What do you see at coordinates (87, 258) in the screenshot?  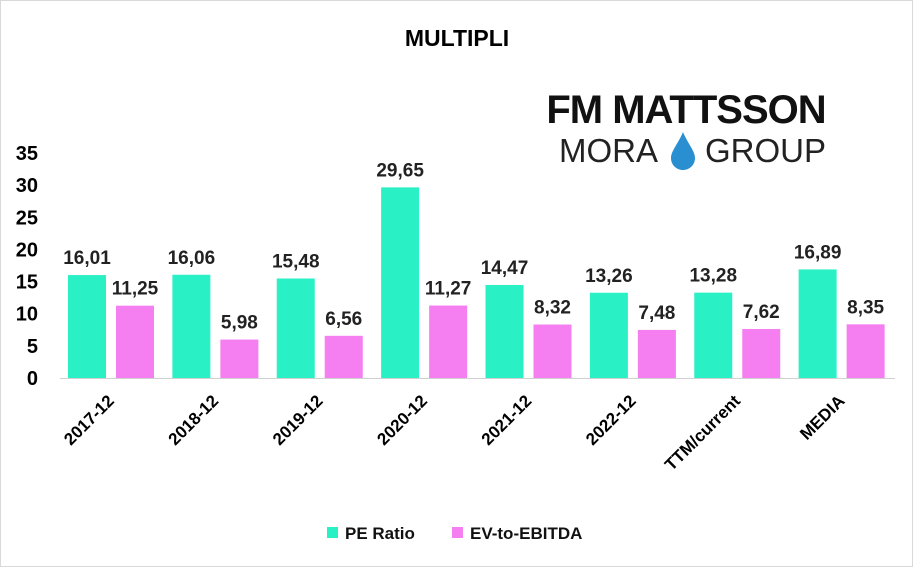 I see `data-label: 16,01` at bounding box center [87, 258].